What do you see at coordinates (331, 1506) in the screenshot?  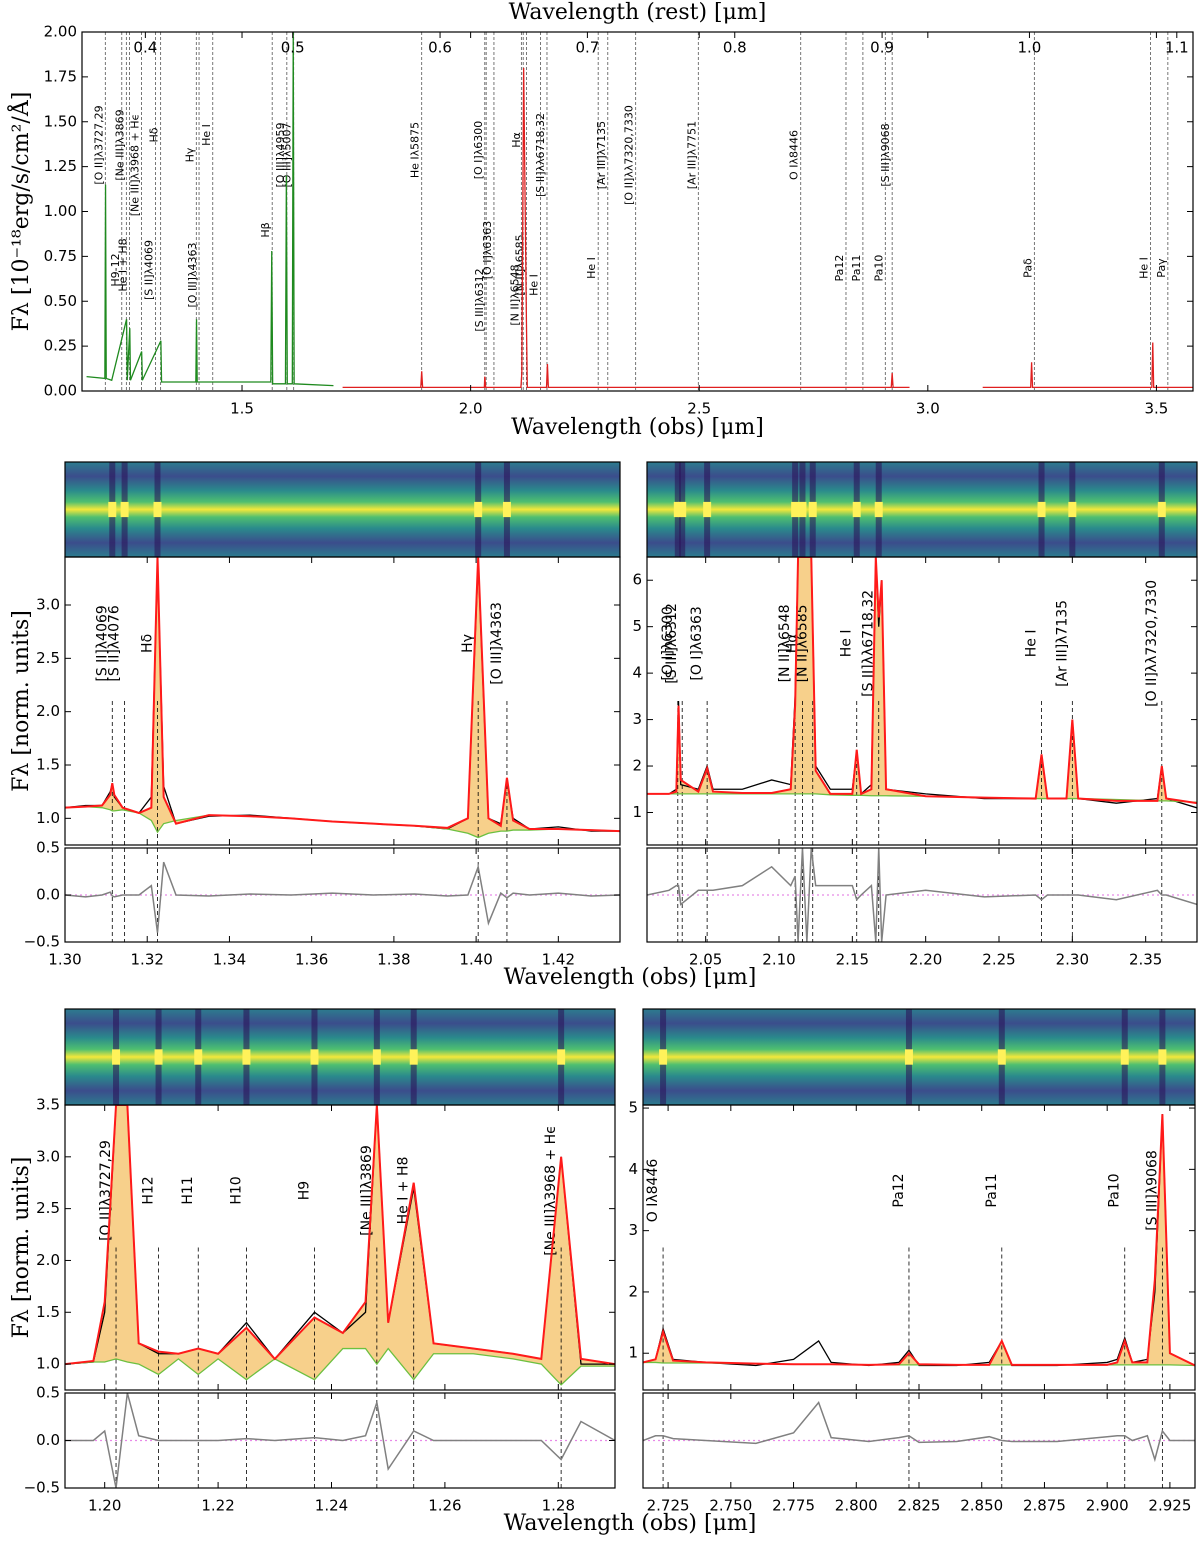 I see `x-tick-label: 1.24` at bounding box center [331, 1506].